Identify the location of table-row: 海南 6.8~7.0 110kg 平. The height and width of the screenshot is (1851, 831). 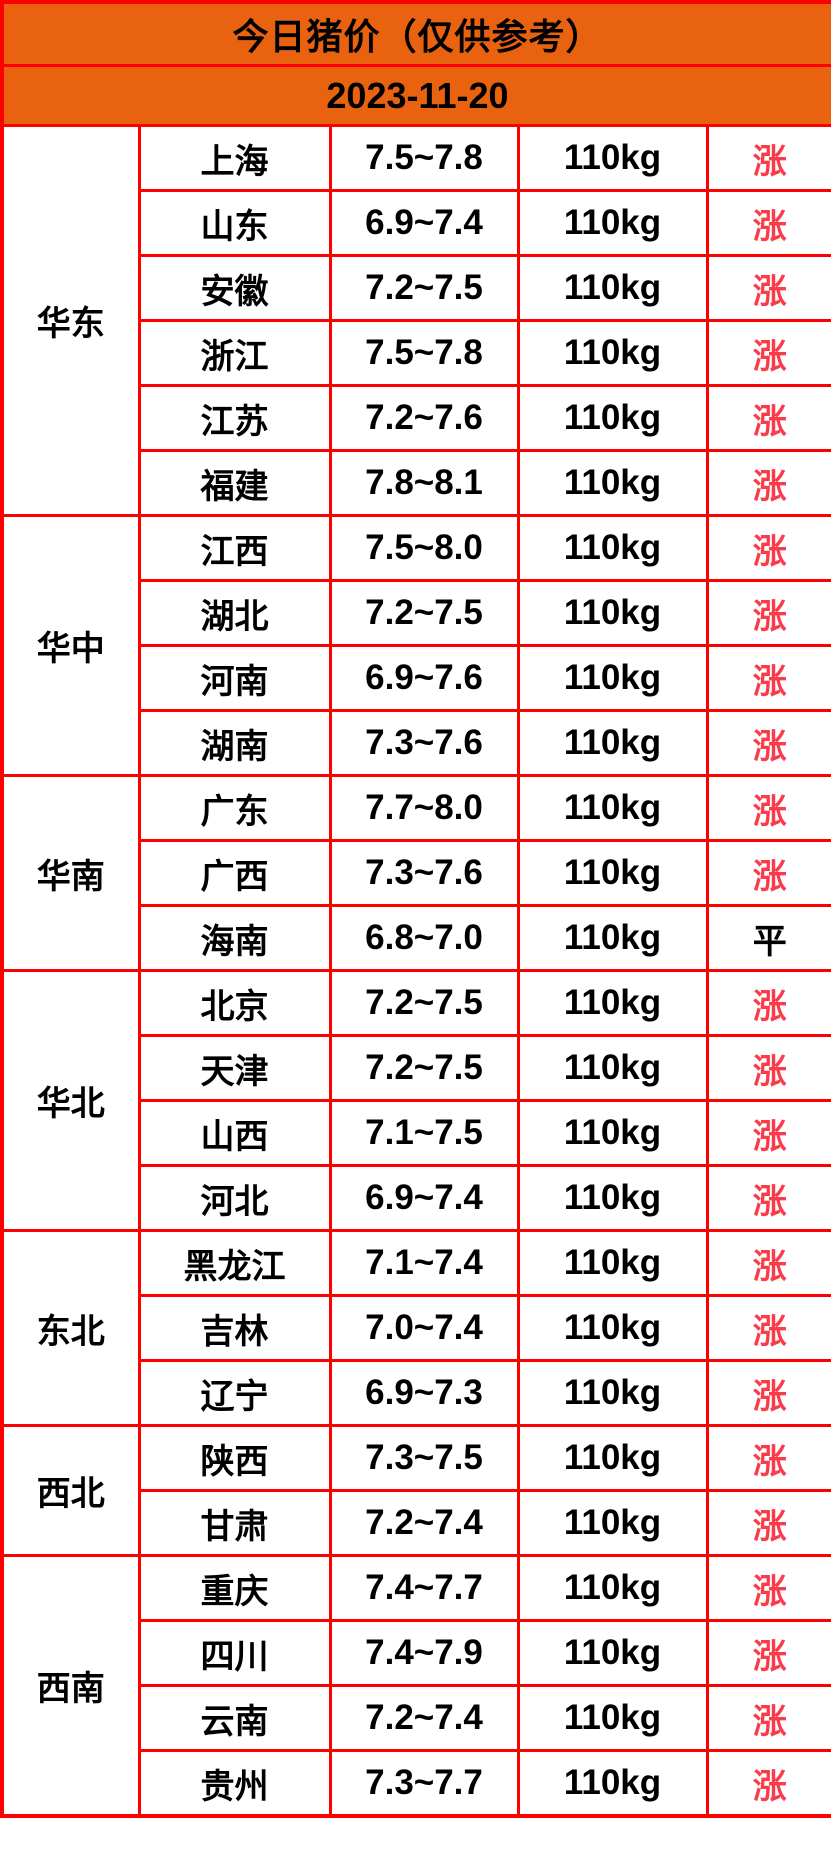
(416, 938).